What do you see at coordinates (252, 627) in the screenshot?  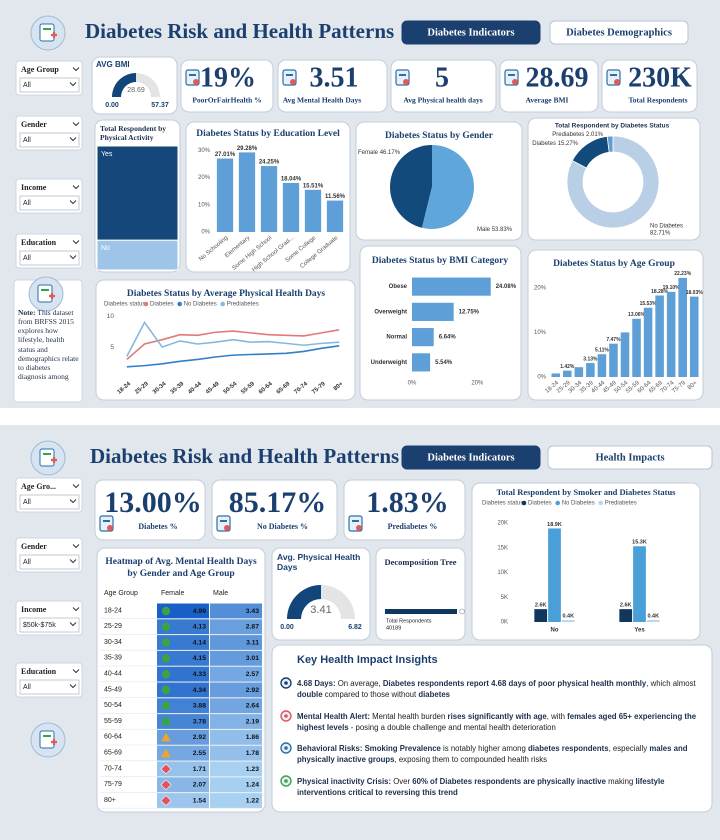 I see `cell-value: 2.87` at bounding box center [252, 627].